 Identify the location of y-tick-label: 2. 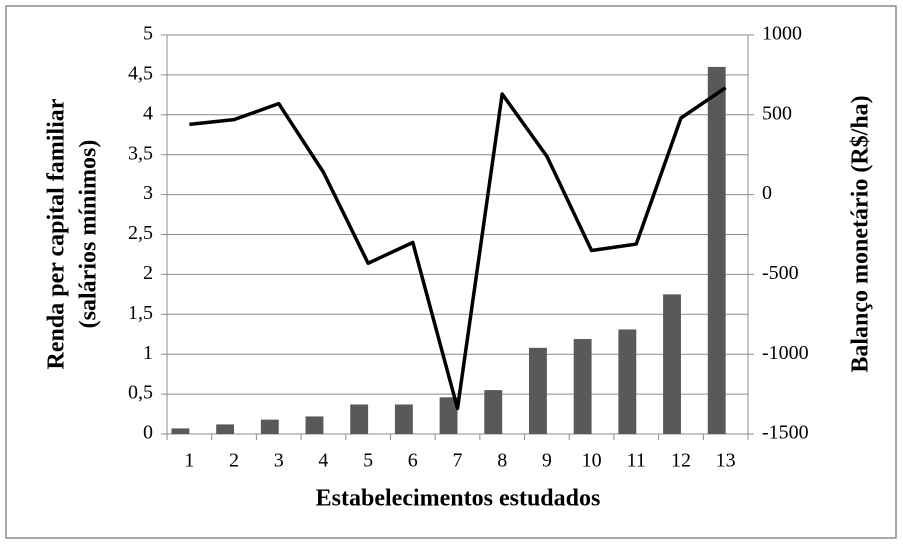
(148, 273).